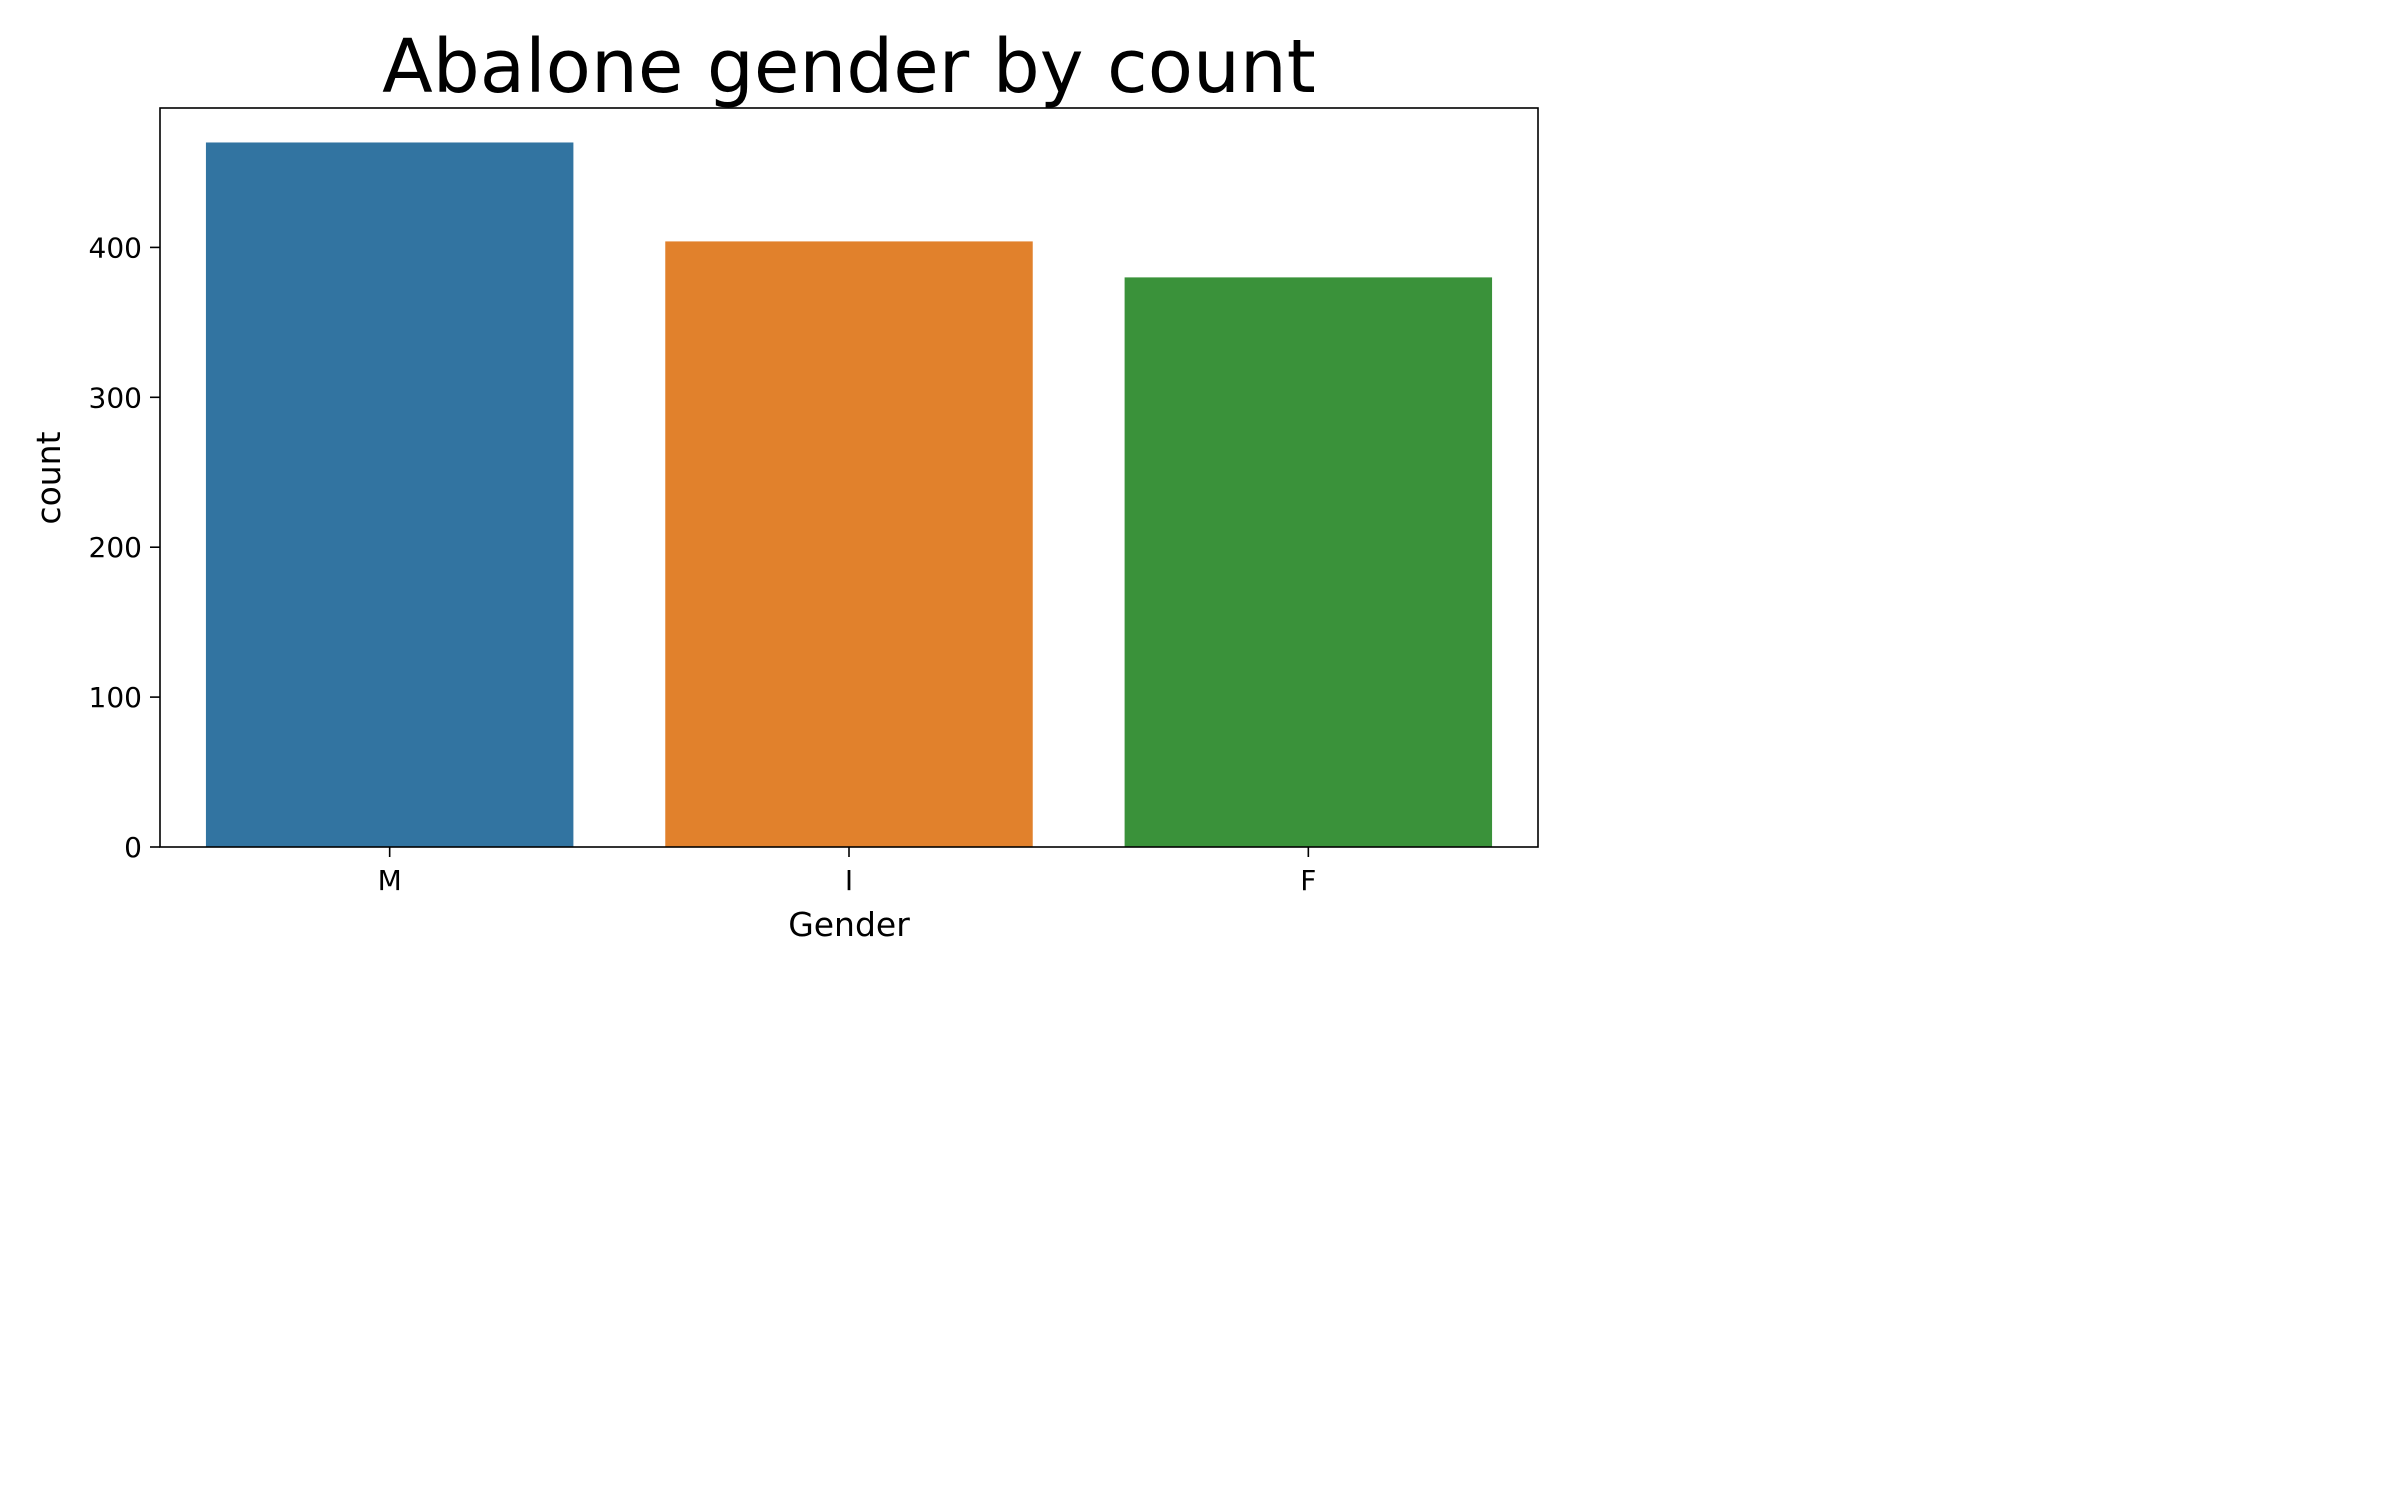  Describe the element at coordinates (849, 880) in the screenshot. I see `x-tick-label: I` at that location.